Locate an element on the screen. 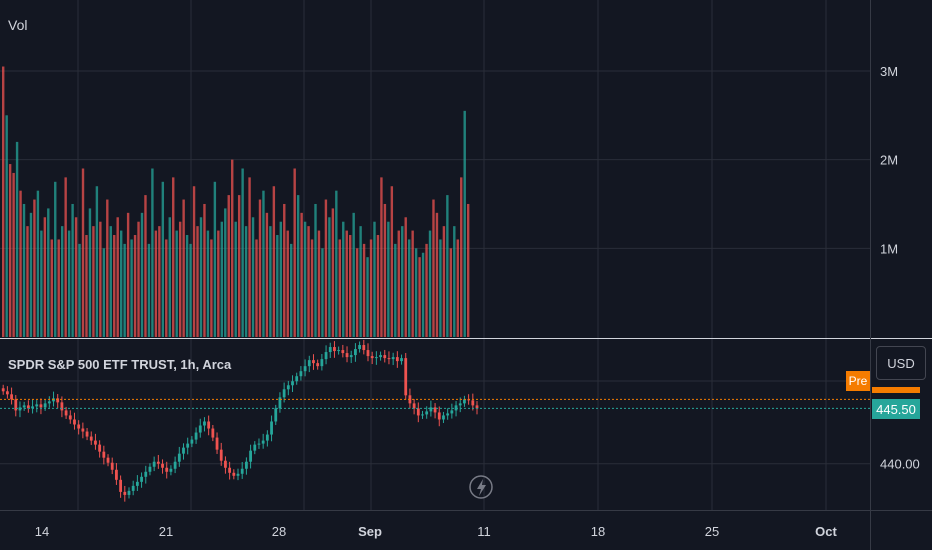 The image size is (932, 550). volume-axis-label: 3M is located at coordinates (889, 71).